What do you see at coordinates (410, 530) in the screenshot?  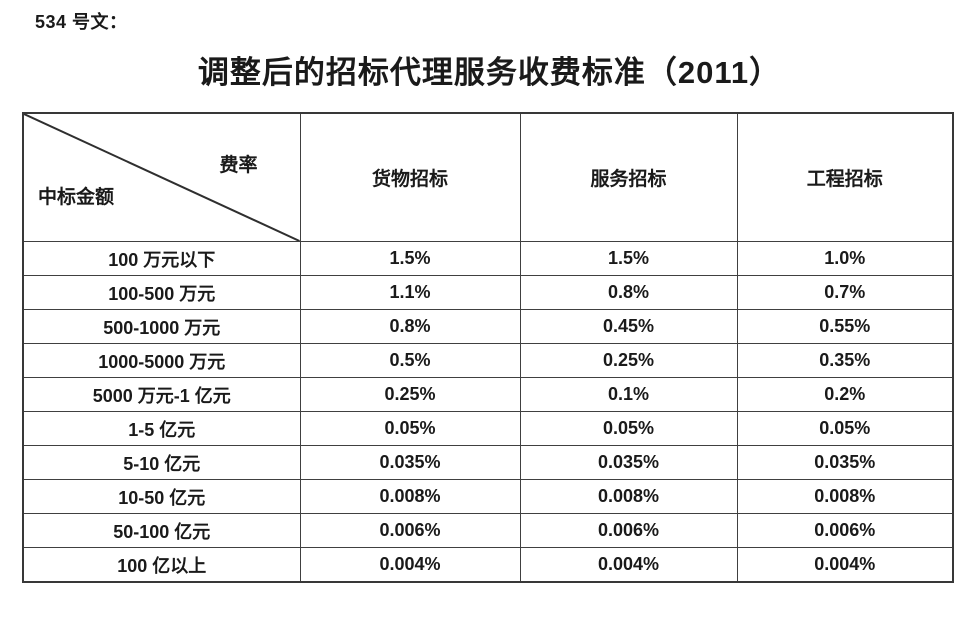 I see `rate-cell-goods: 0.006%` at bounding box center [410, 530].